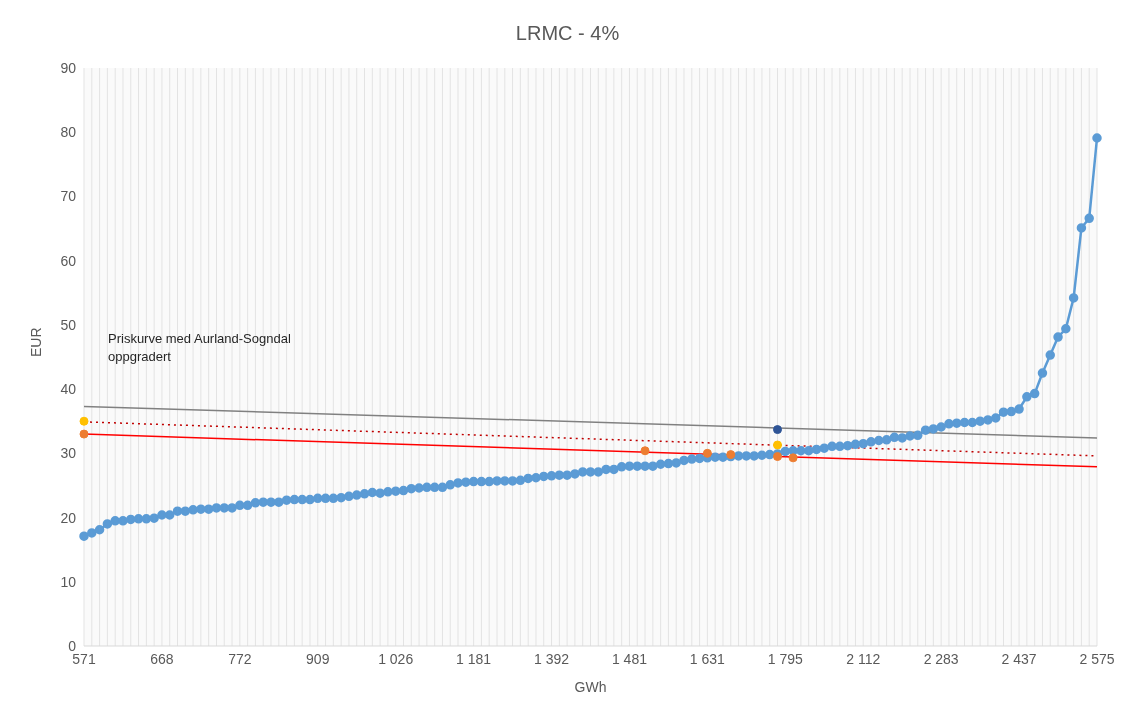 The image size is (1135, 724). What do you see at coordinates (68, 581) in the screenshot?
I see `y-tick-label: 10` at bounding box center [68, 581].